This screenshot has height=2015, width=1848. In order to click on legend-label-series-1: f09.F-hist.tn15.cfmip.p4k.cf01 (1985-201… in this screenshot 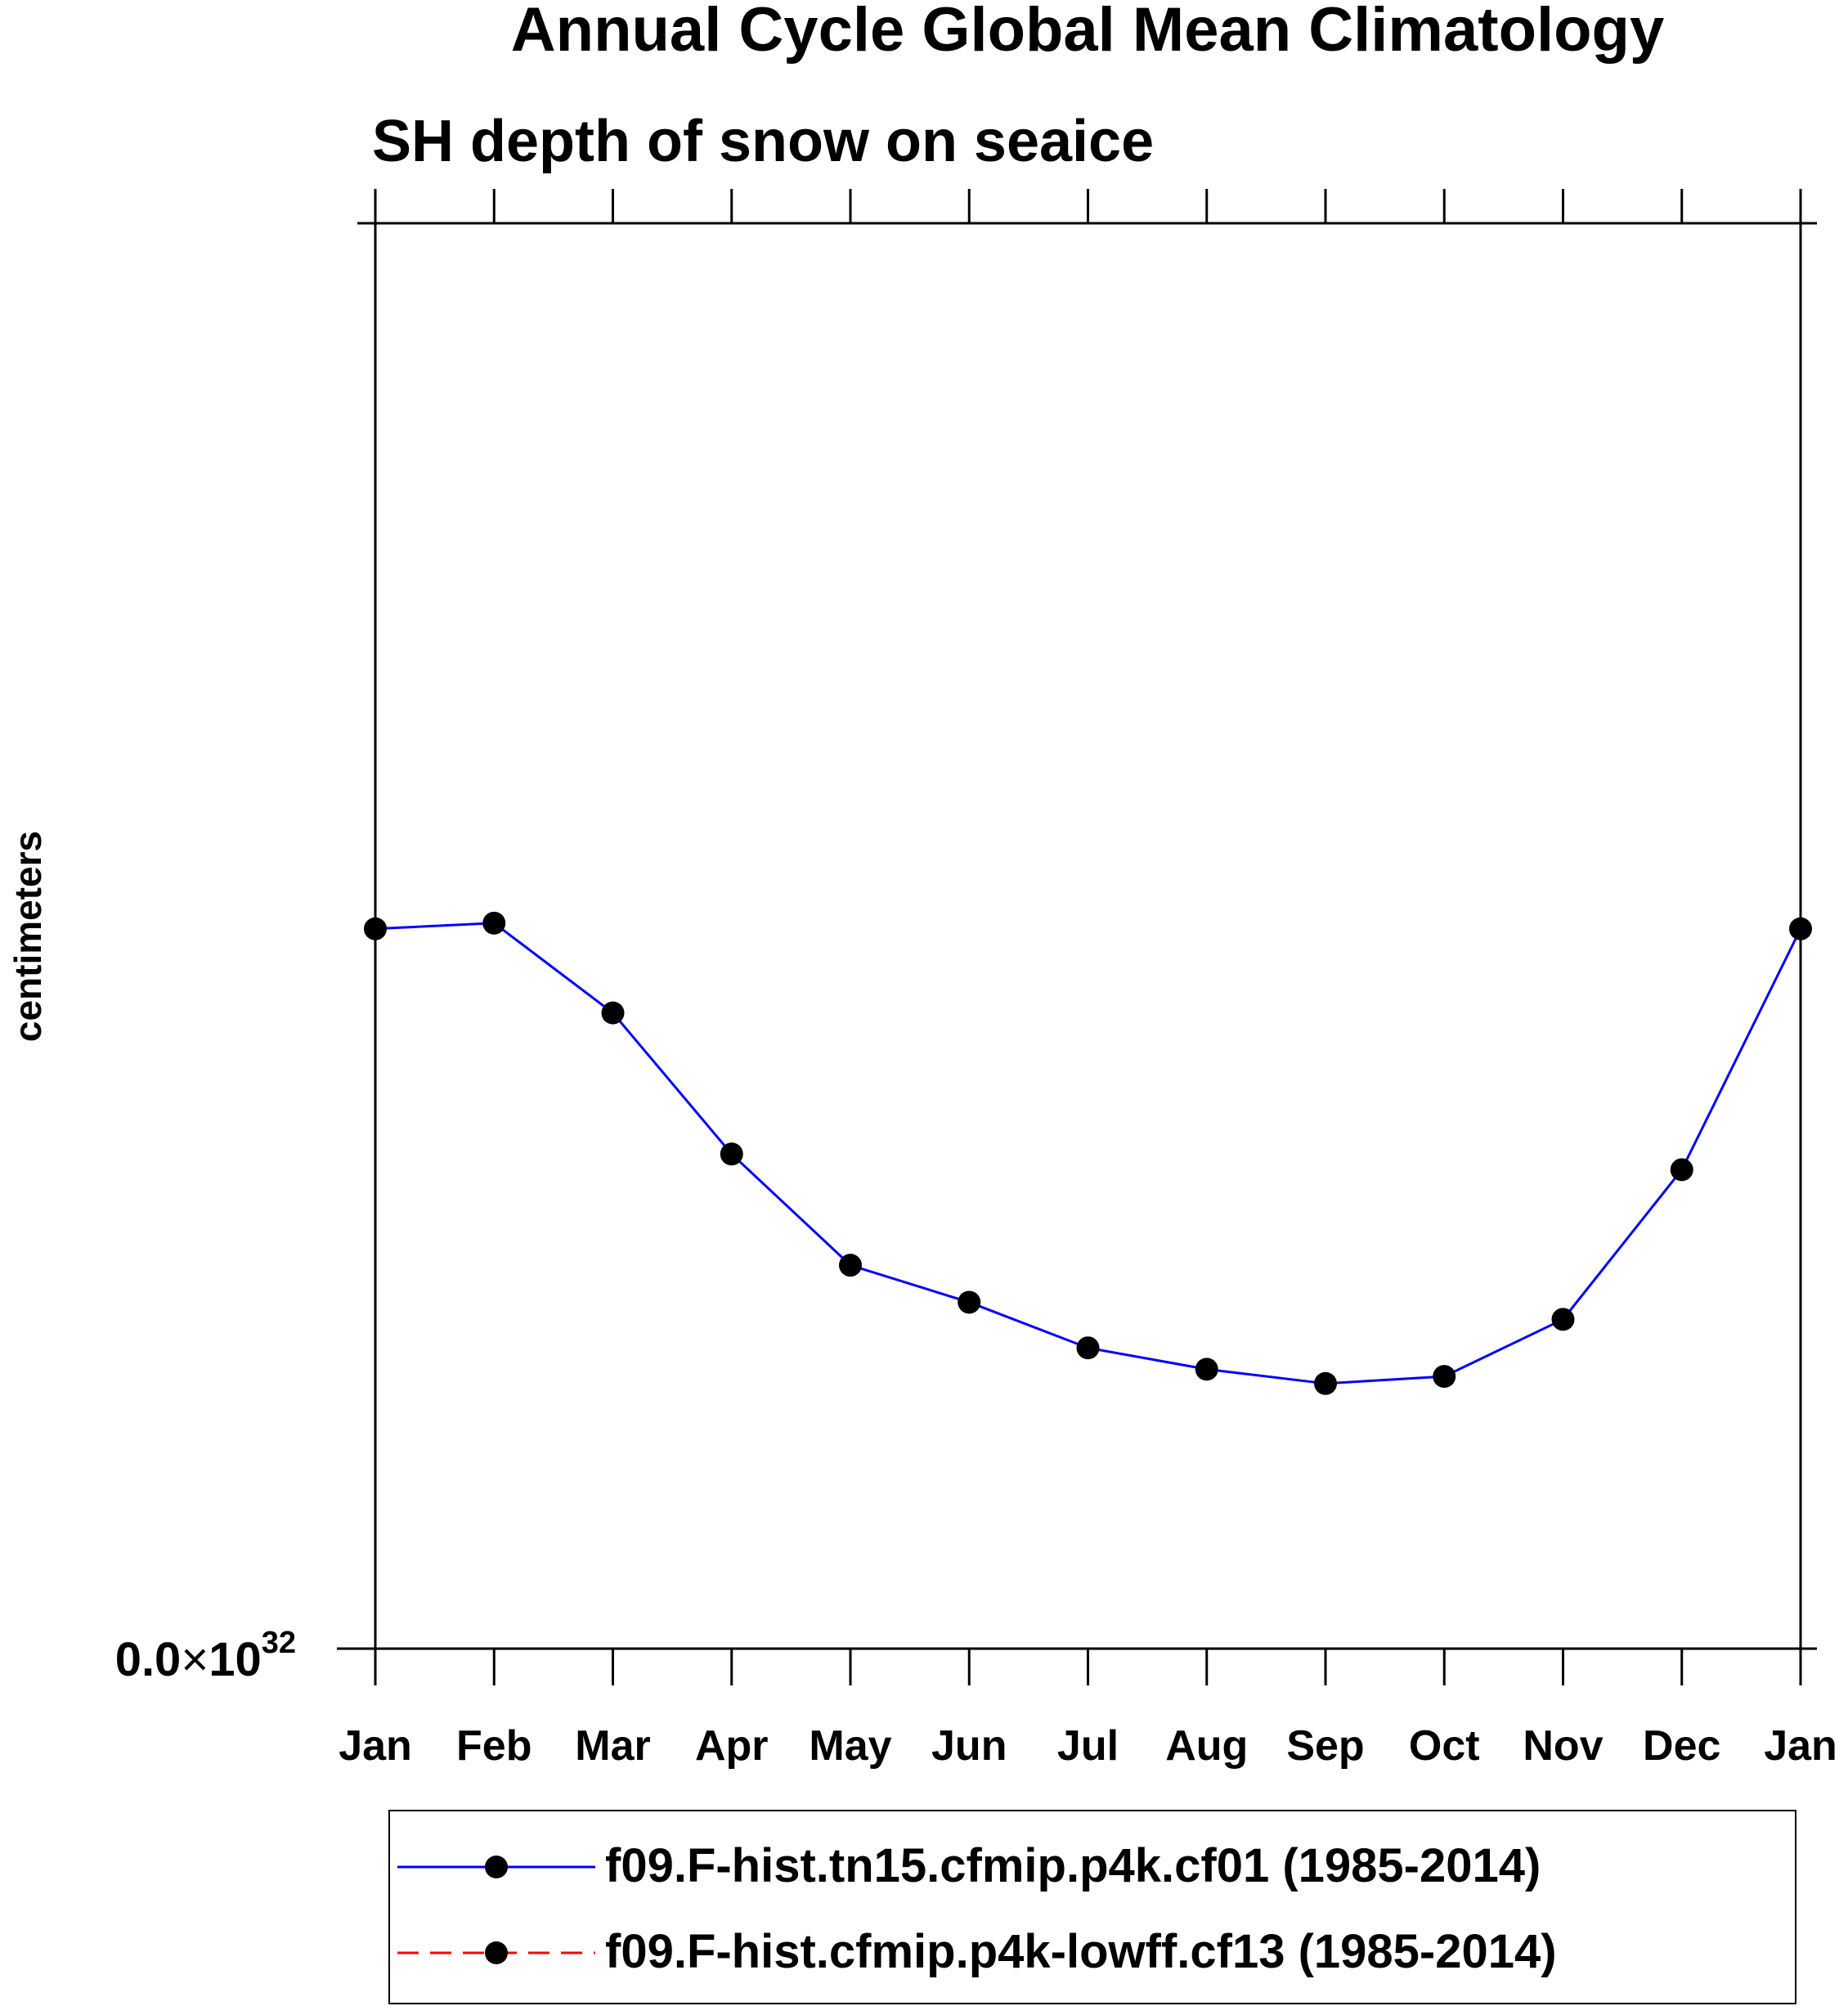, I will do `click(1073, 1866)`.